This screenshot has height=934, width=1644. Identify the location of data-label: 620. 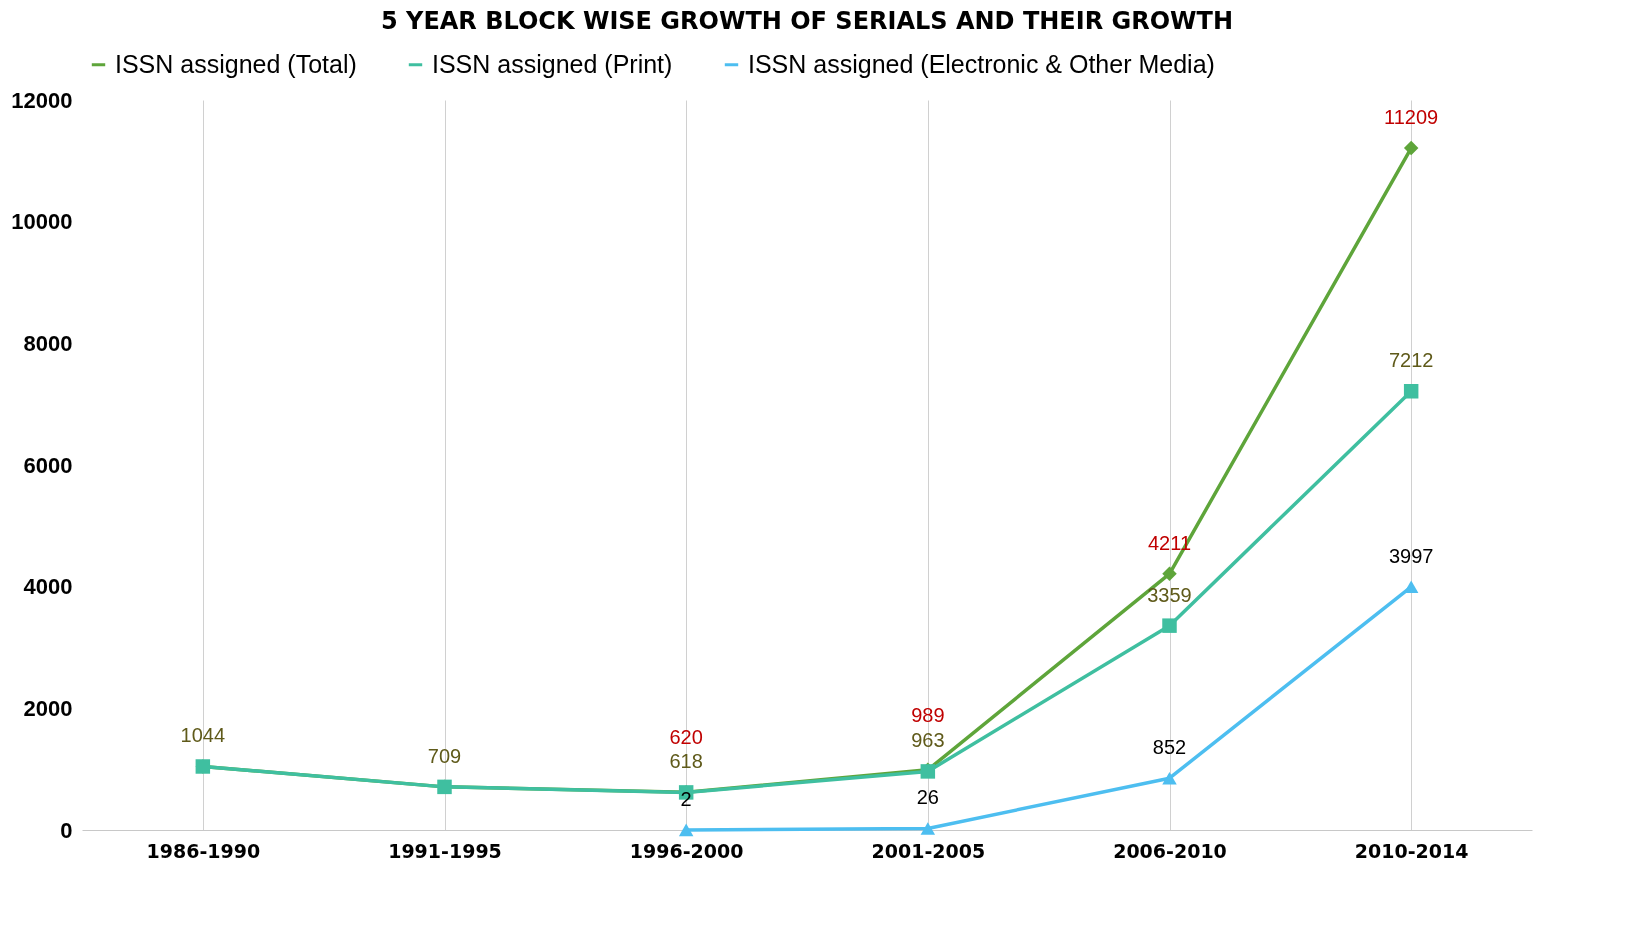
(686, 737).